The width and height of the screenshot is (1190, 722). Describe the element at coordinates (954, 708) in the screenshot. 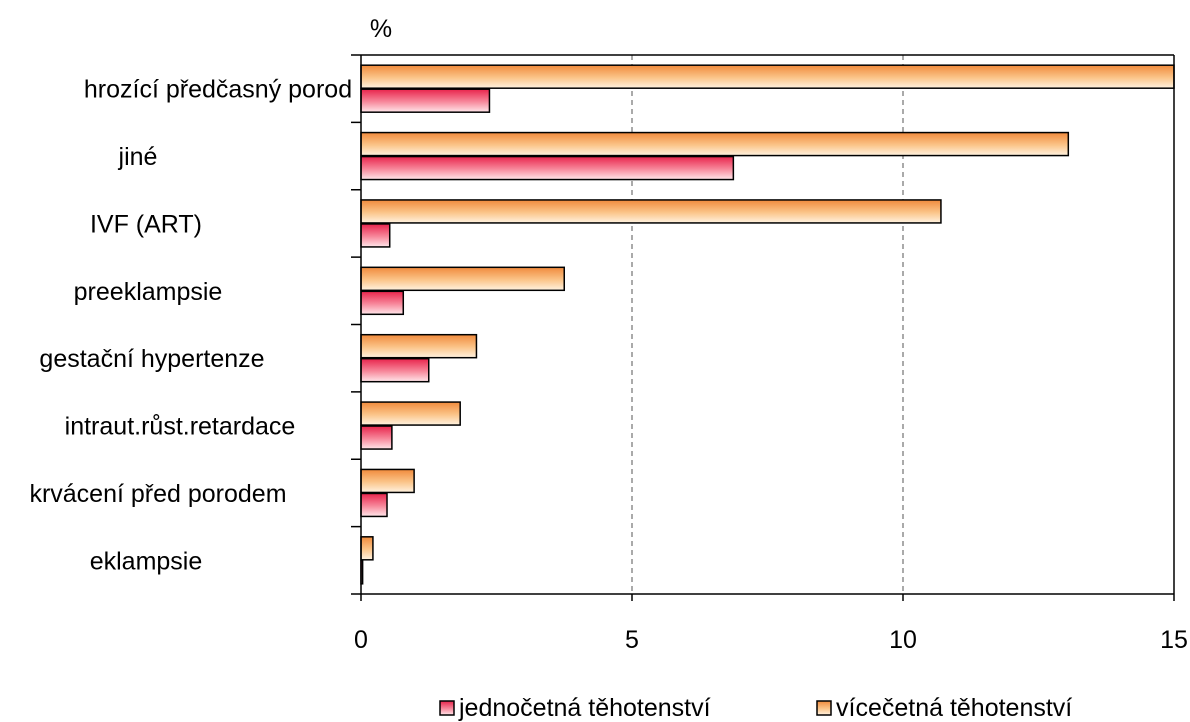

I see `legend-label-multi: vícečetná těhotenství` at that location.